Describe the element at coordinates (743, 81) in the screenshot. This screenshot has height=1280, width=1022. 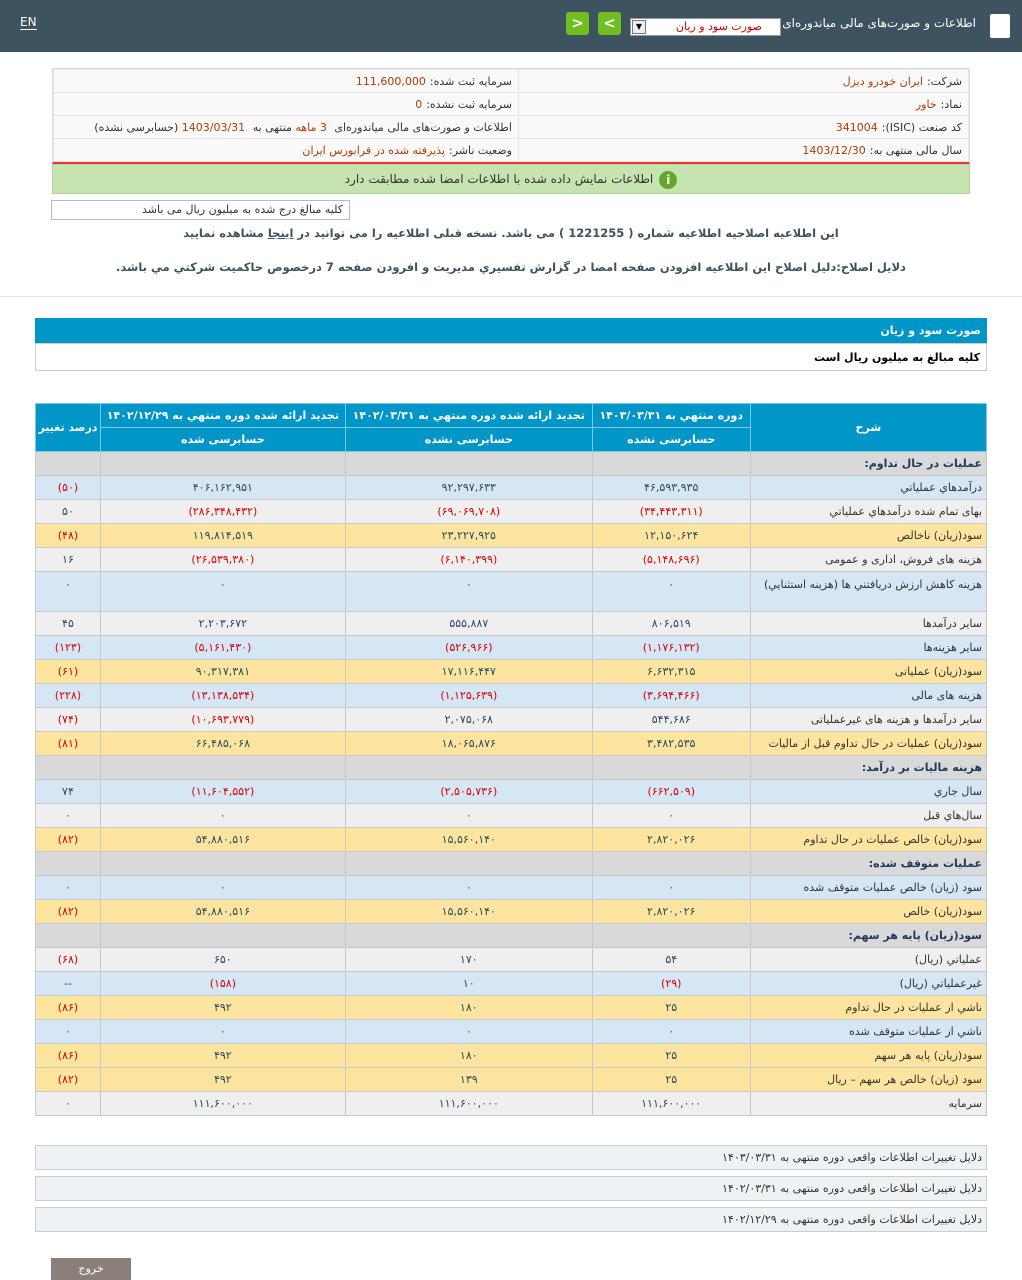
I see `company-cell: شرکت:ایران خودرو دیزل` at that location.